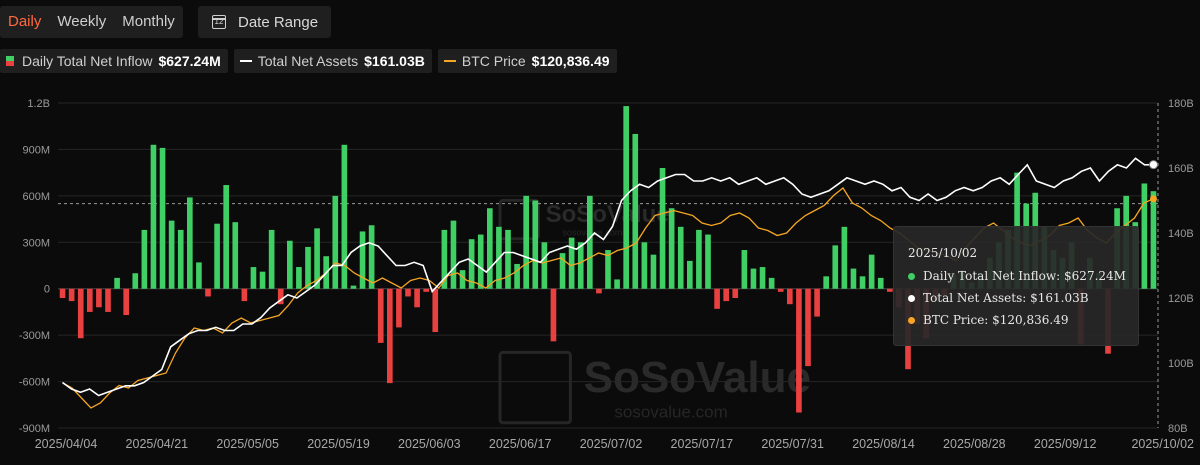 This screenshot has height=465, width=1200. What do you see at coordinates (36, 243) in the screenshot?
I see `y-left-tick-label: 300M` at bounding box center [36, 243].